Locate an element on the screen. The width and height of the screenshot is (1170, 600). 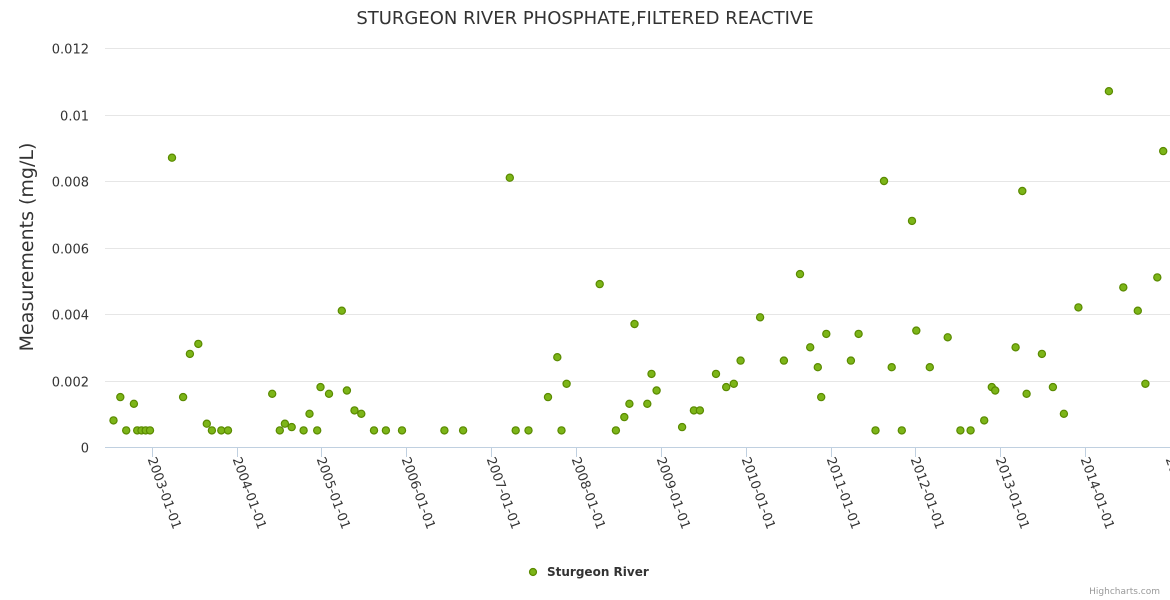
legend-marker is located at coordinates (533, 572).